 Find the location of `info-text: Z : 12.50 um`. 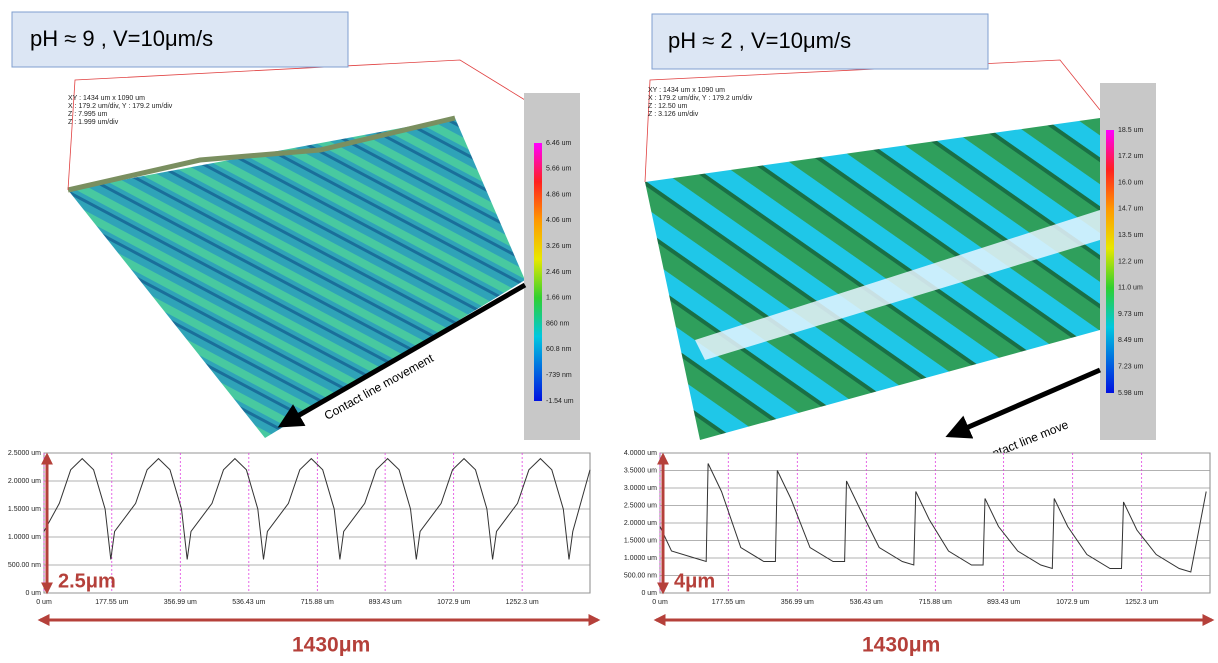

info-text: Z : 12.50 um is located at coordinates (667, 106).